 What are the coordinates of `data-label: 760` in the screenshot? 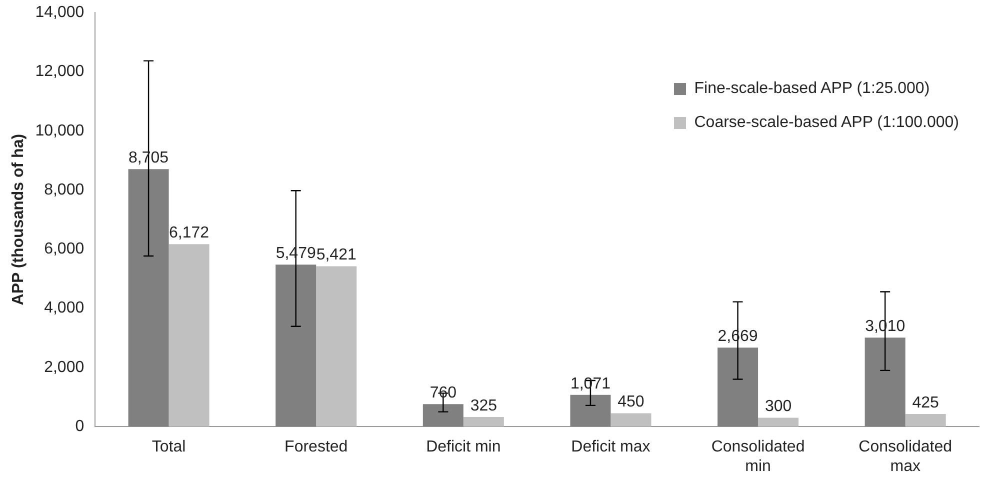 It's located at (443, 393).